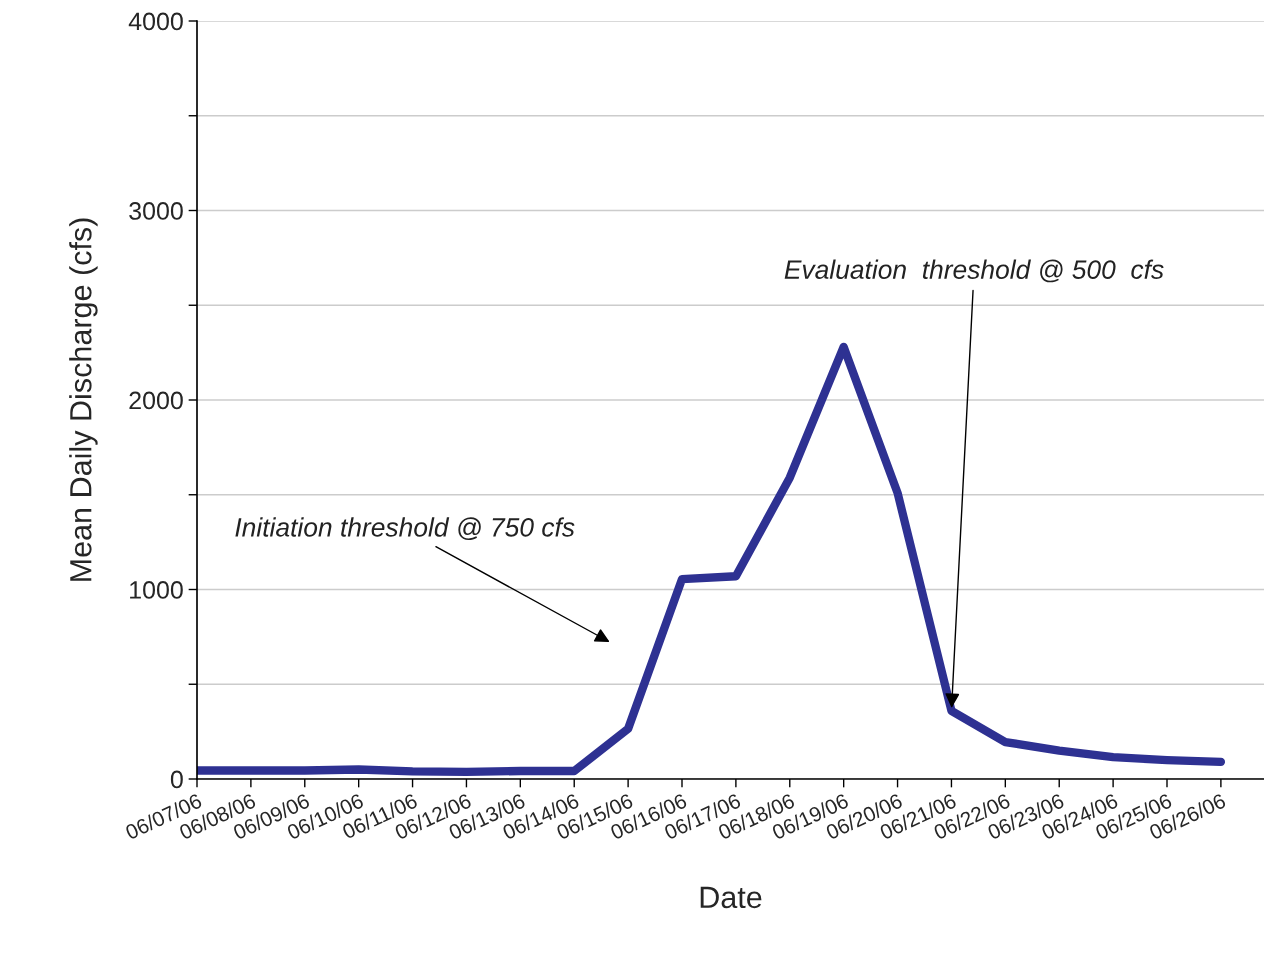  Describe the element at coordinates (176, 779) in the screenshot. I see `y-tick-label: 0` at that location.